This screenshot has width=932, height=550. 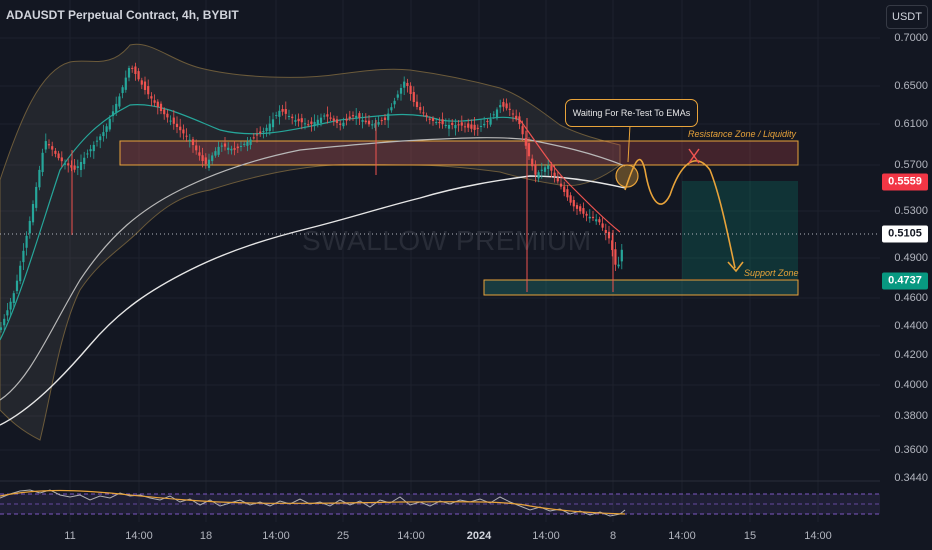 What do you see at coordinates (911, 38) in the screenshot?
I see `price-tick: 0.7000` at bounding box center [911, 38].